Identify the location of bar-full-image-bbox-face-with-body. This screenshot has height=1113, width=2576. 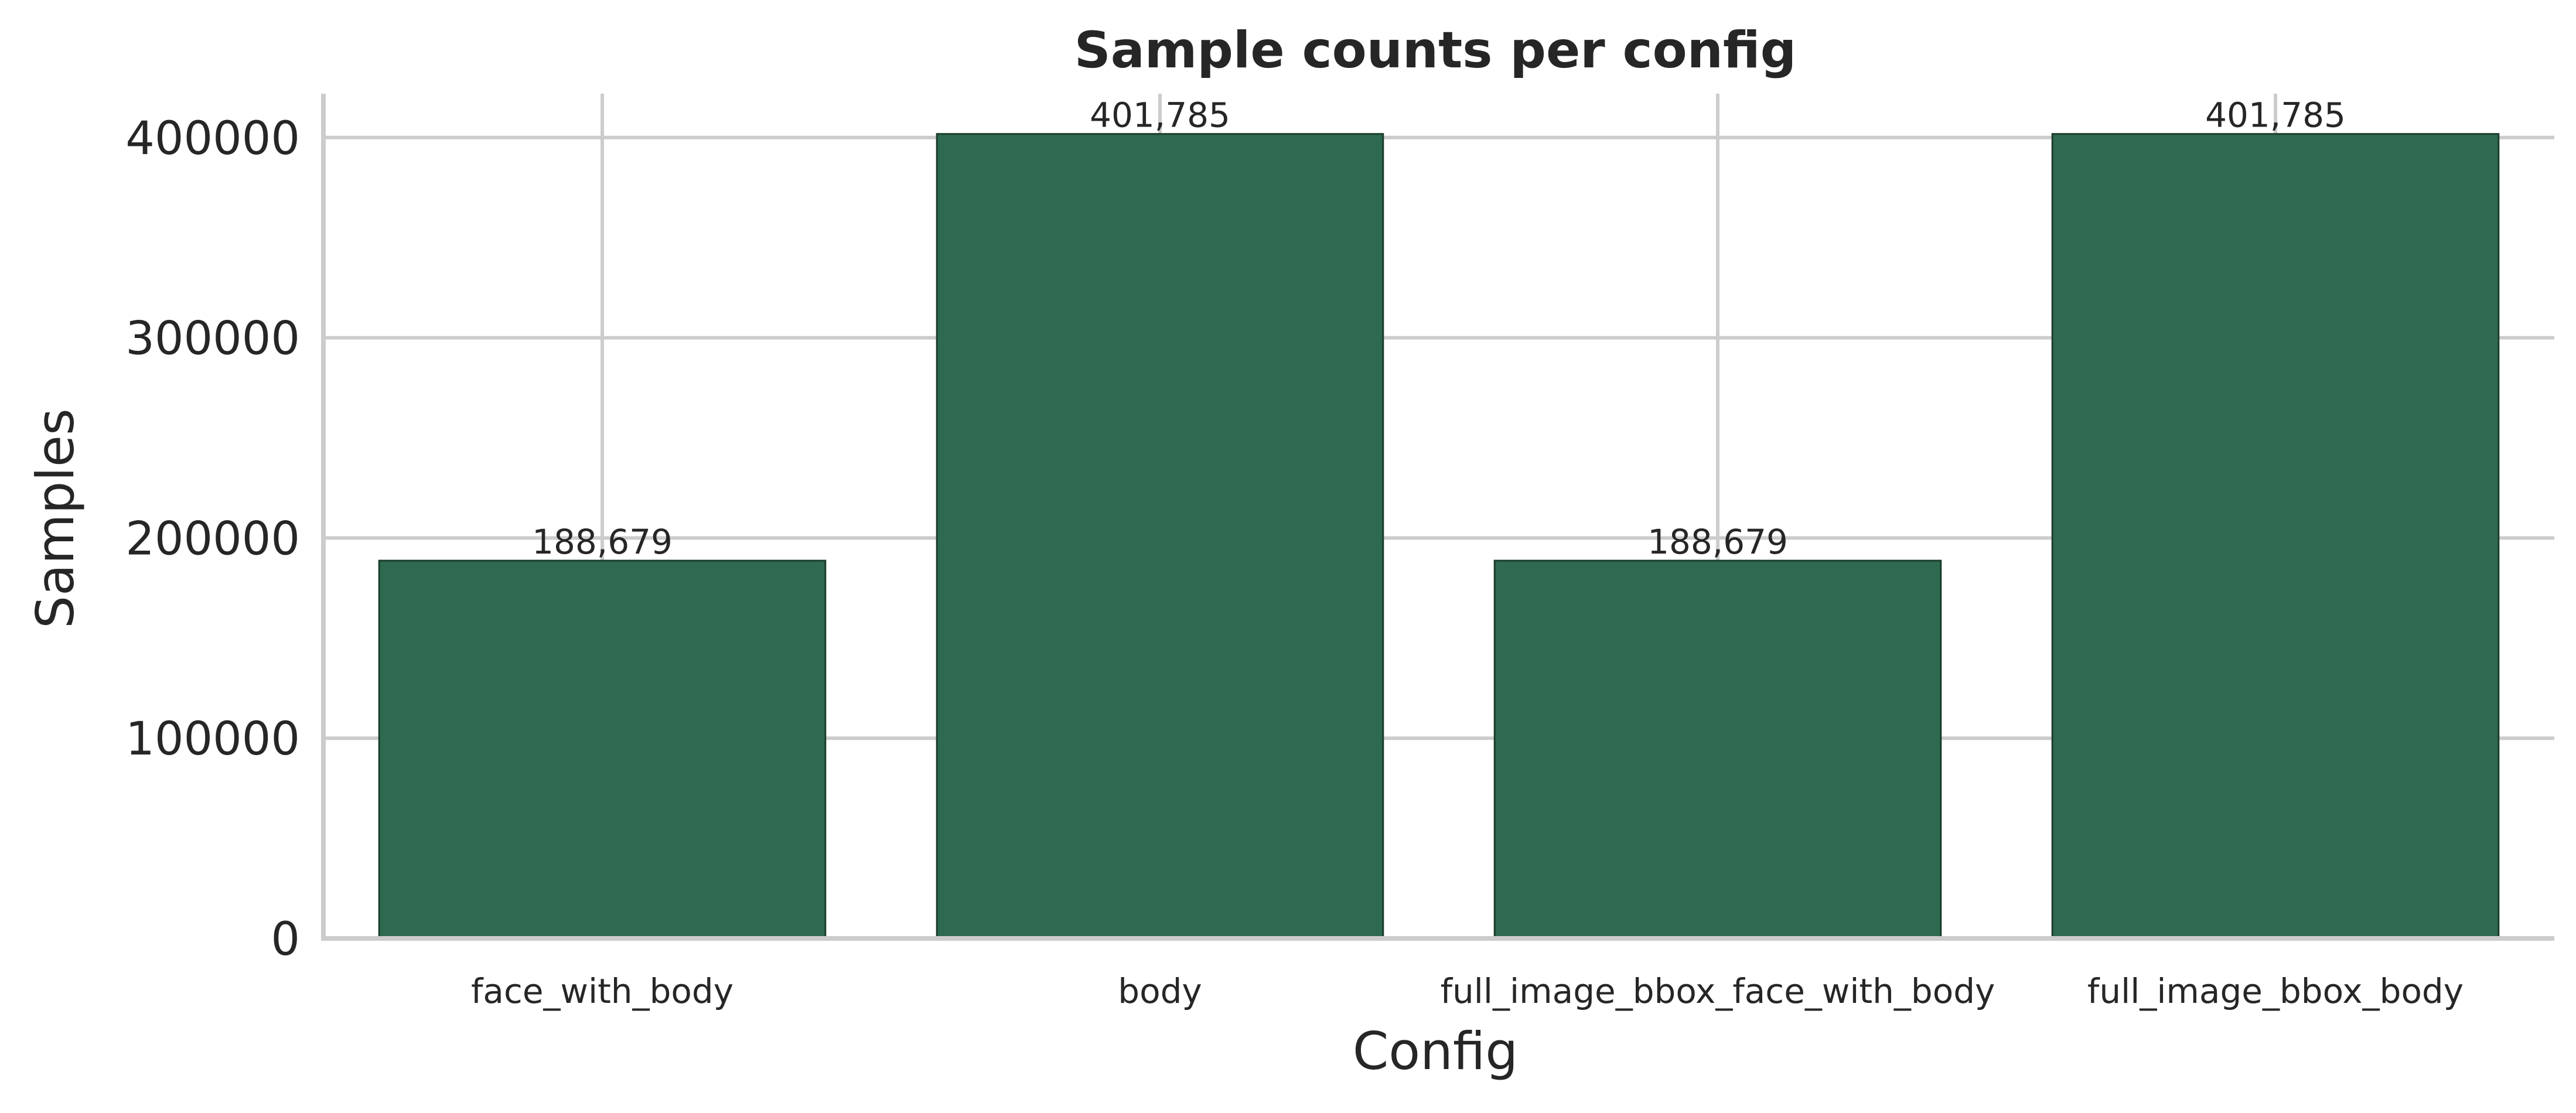
(1717, 749).